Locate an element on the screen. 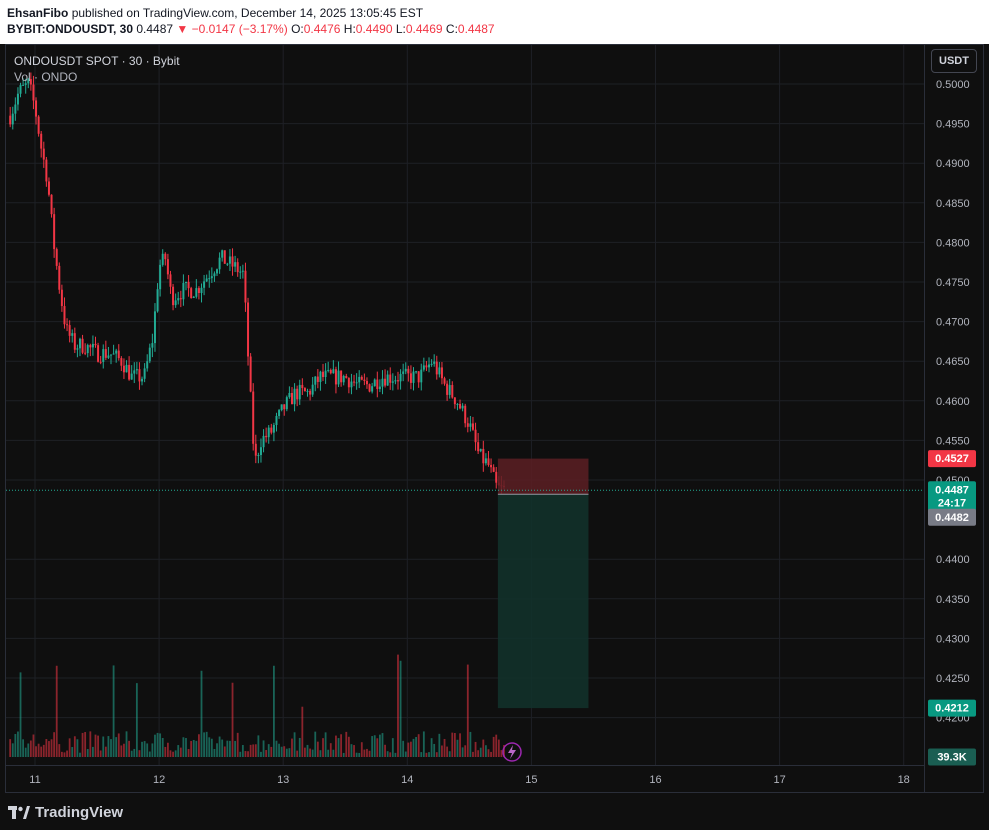 The height and width of the screenshot is (830, 989). target-price-badge is located at coordinates (952, 708).